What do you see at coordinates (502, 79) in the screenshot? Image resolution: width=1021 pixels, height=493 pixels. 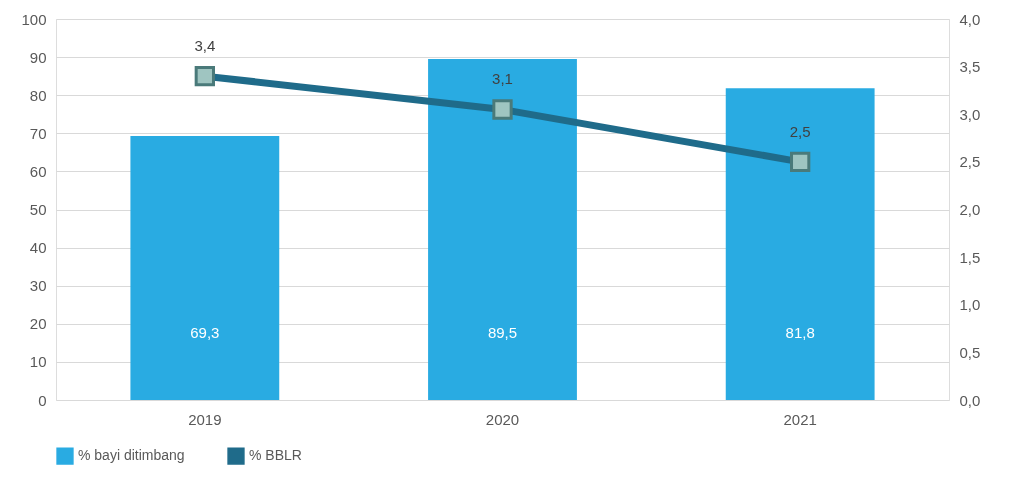 I see `data-label: 3,1` at bounding box center [502, 79].